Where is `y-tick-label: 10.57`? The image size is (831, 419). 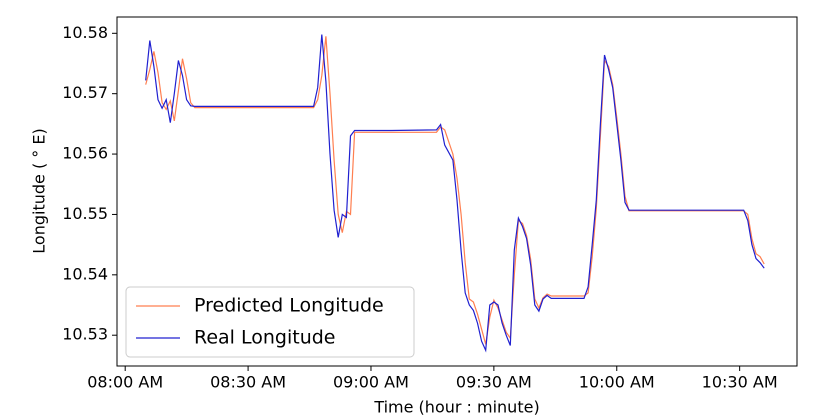 y-tick-label: 10.57 is located at coordinates (85, 92).